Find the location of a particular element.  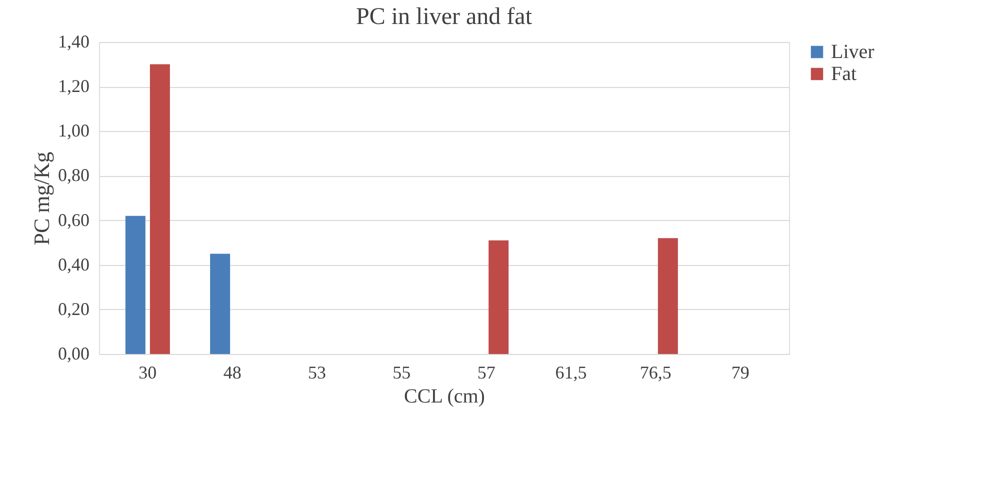

legend-label: Fat is located at coordinates (844, 74).